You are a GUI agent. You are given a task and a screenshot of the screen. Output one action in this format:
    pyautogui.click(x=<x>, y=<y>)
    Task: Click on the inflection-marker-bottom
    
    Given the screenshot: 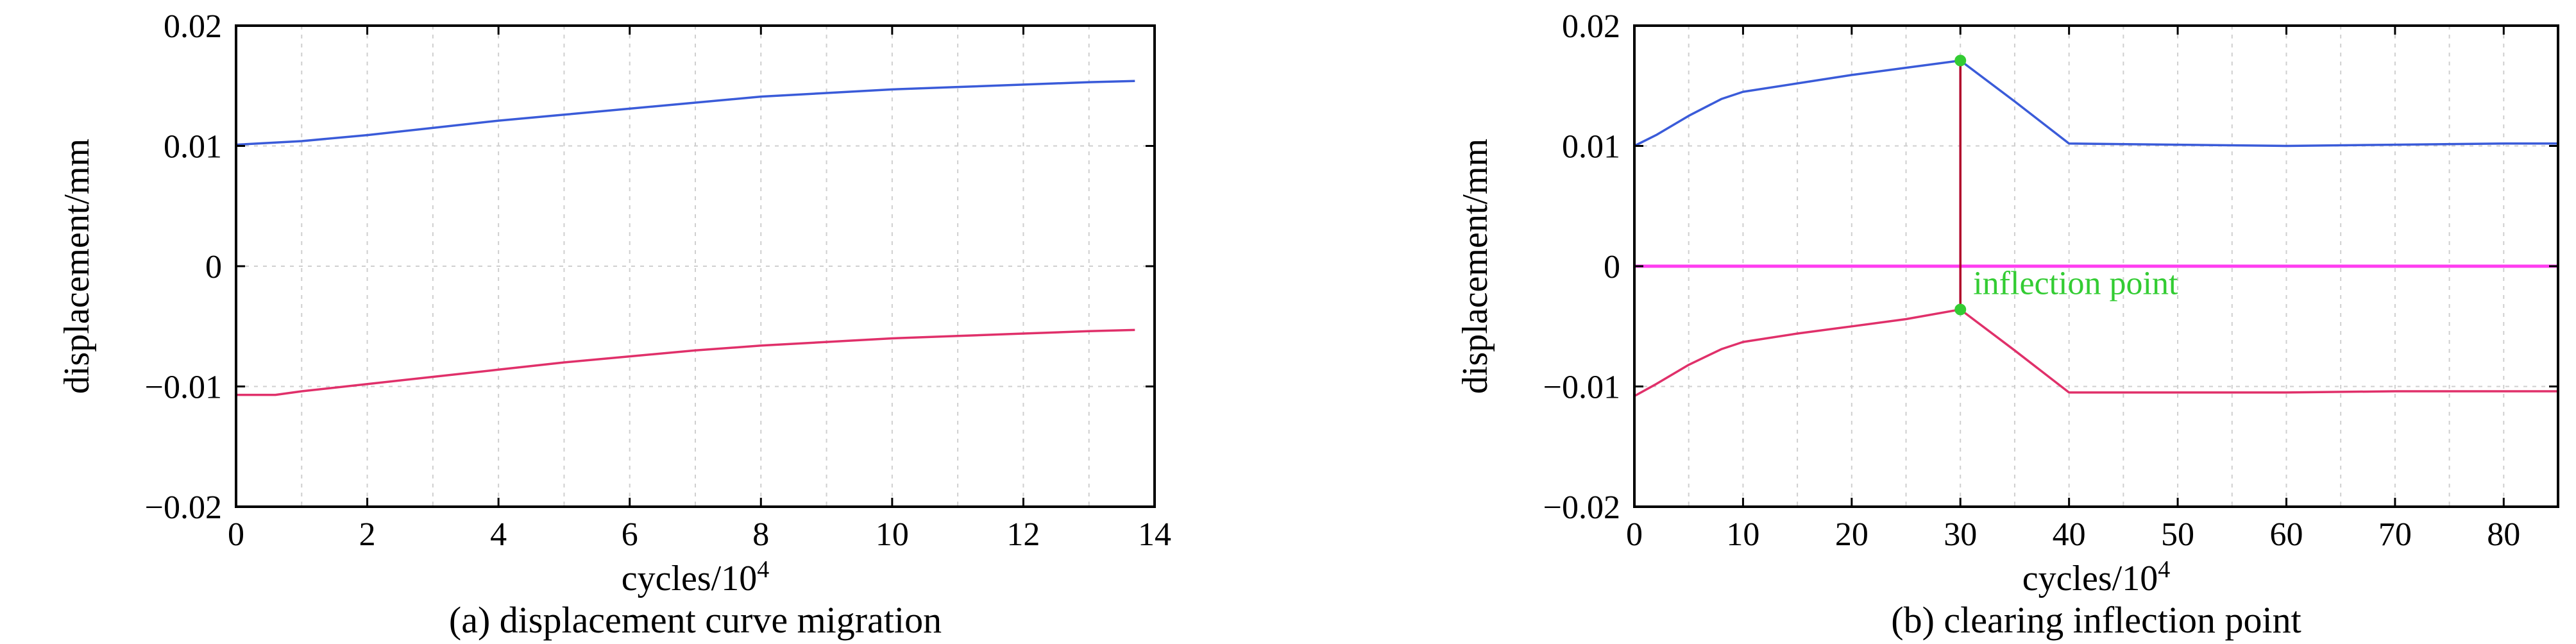 What is the action you would take?
    pyautogui.click(x=1960, y=309)
    